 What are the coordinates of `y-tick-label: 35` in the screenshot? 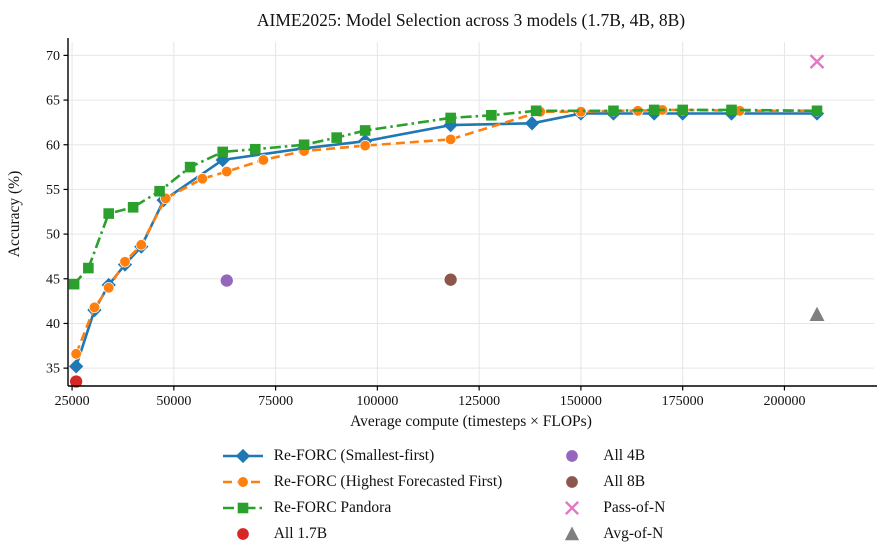 It's located at (53, 369).